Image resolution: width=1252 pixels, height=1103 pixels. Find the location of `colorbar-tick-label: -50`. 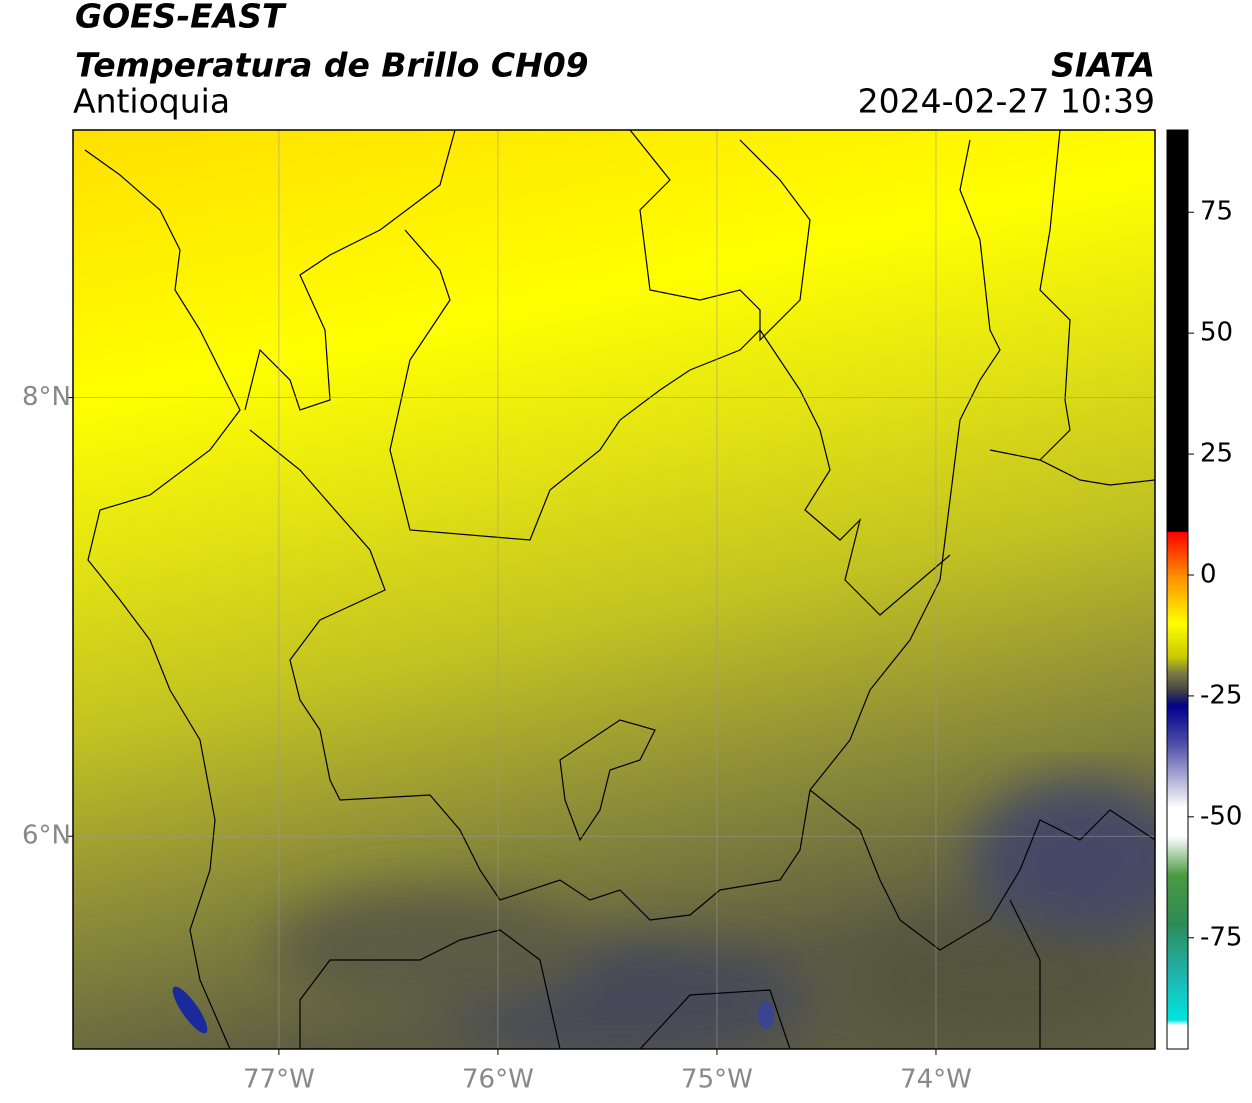

colorbar-tick-label: -50 is located at coordinates (1221, 816).